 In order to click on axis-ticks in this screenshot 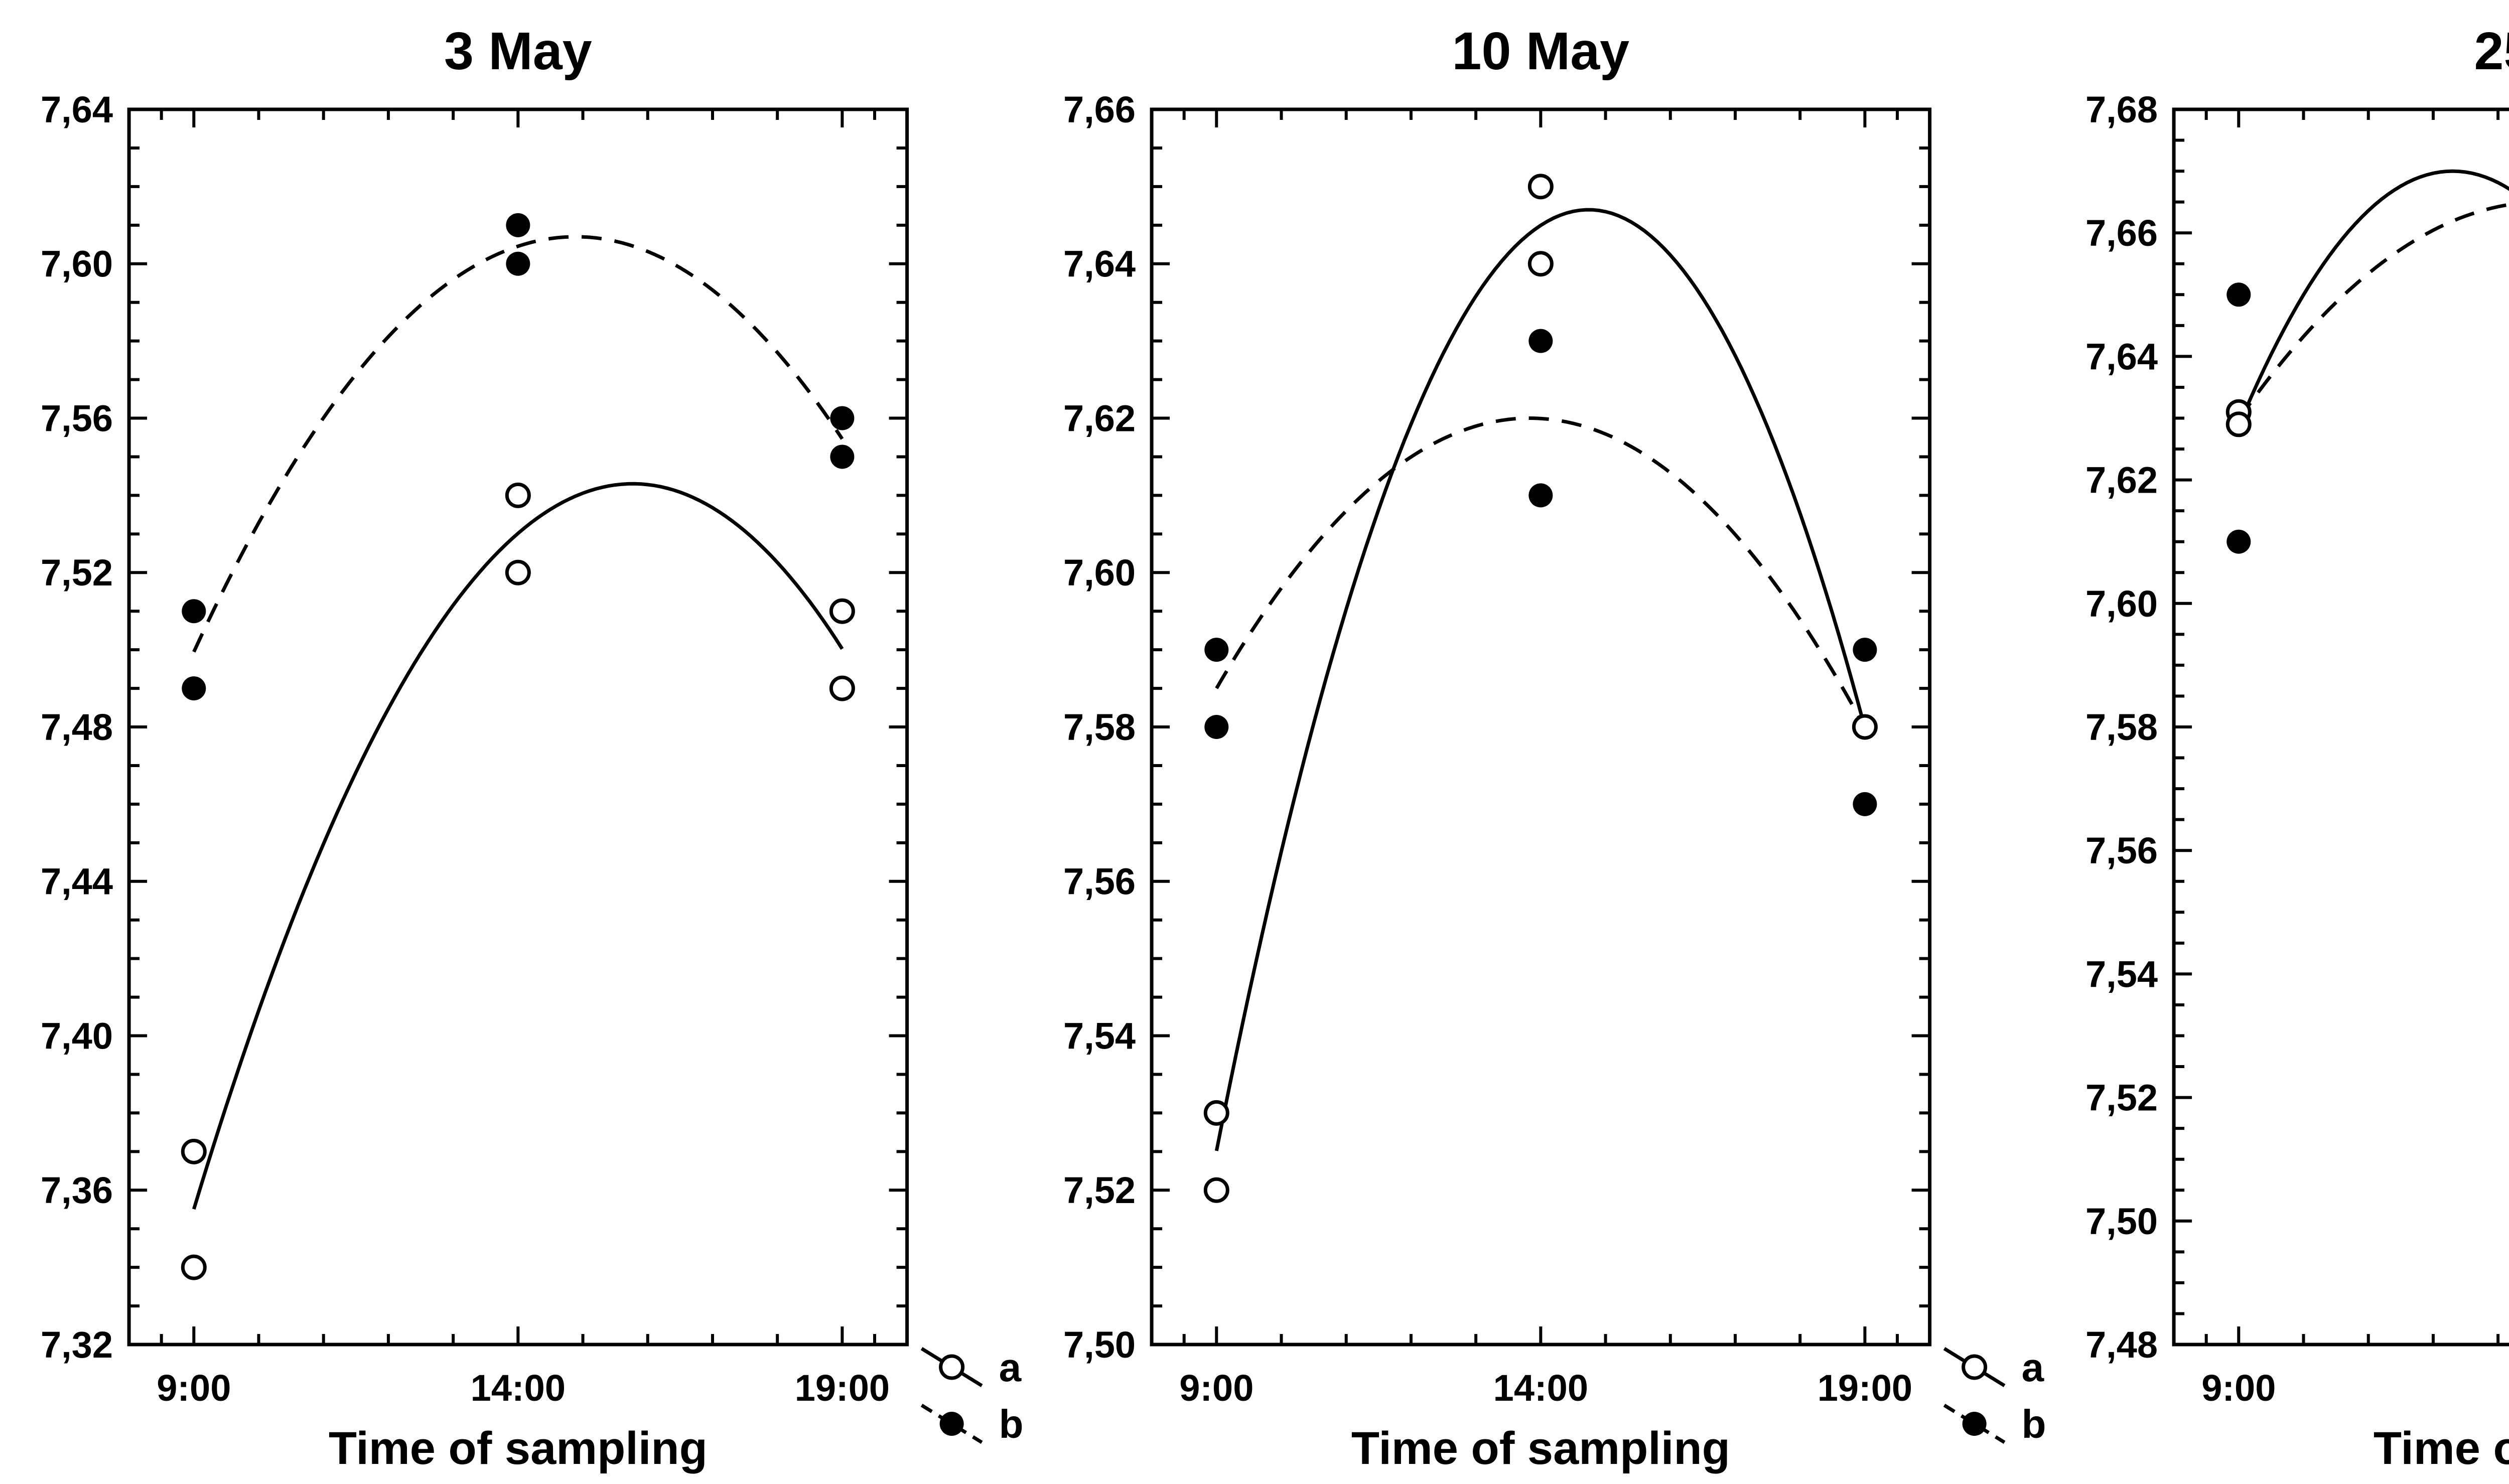, I will do `click(2337, 727)`.